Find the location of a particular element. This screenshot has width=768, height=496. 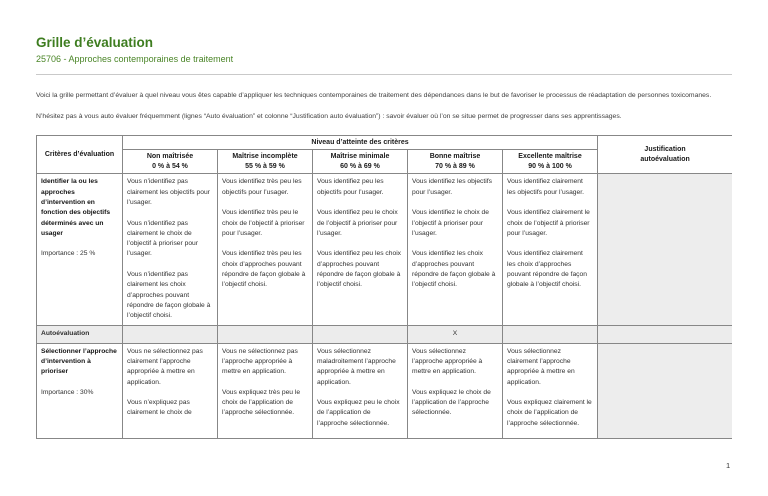

divider is located at coordinates (384, 74).